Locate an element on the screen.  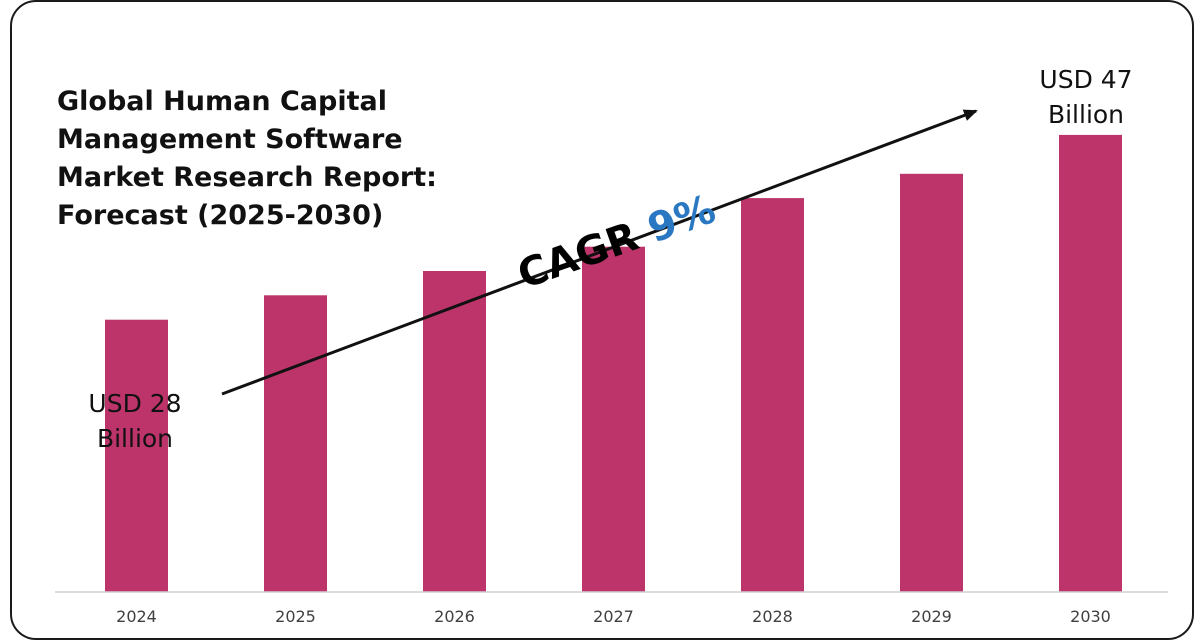
bar-2026 is located at coordinates (454, 431).